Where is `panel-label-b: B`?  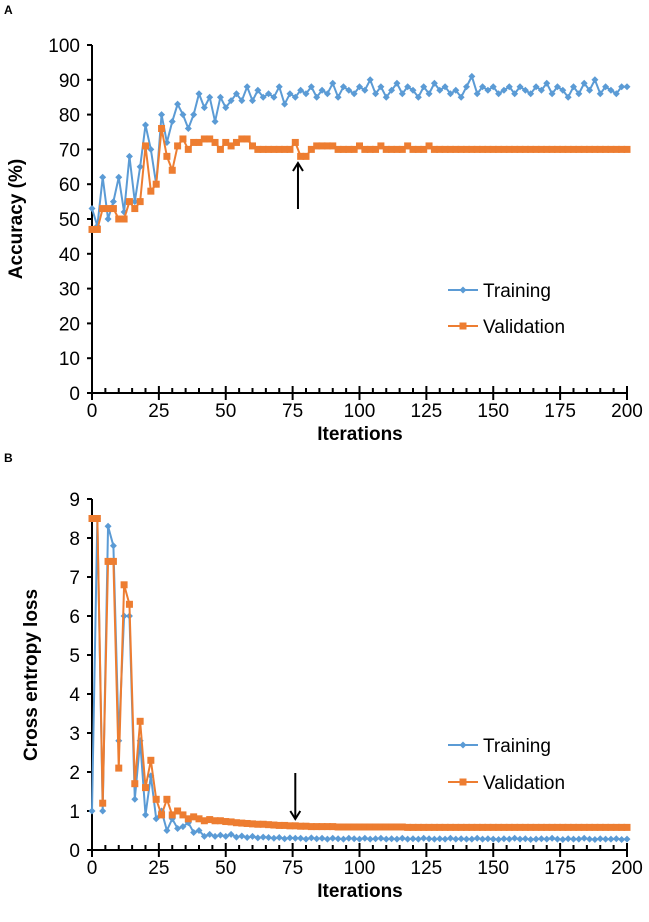
panel-label-b: B is located at coordinates (8, 458).